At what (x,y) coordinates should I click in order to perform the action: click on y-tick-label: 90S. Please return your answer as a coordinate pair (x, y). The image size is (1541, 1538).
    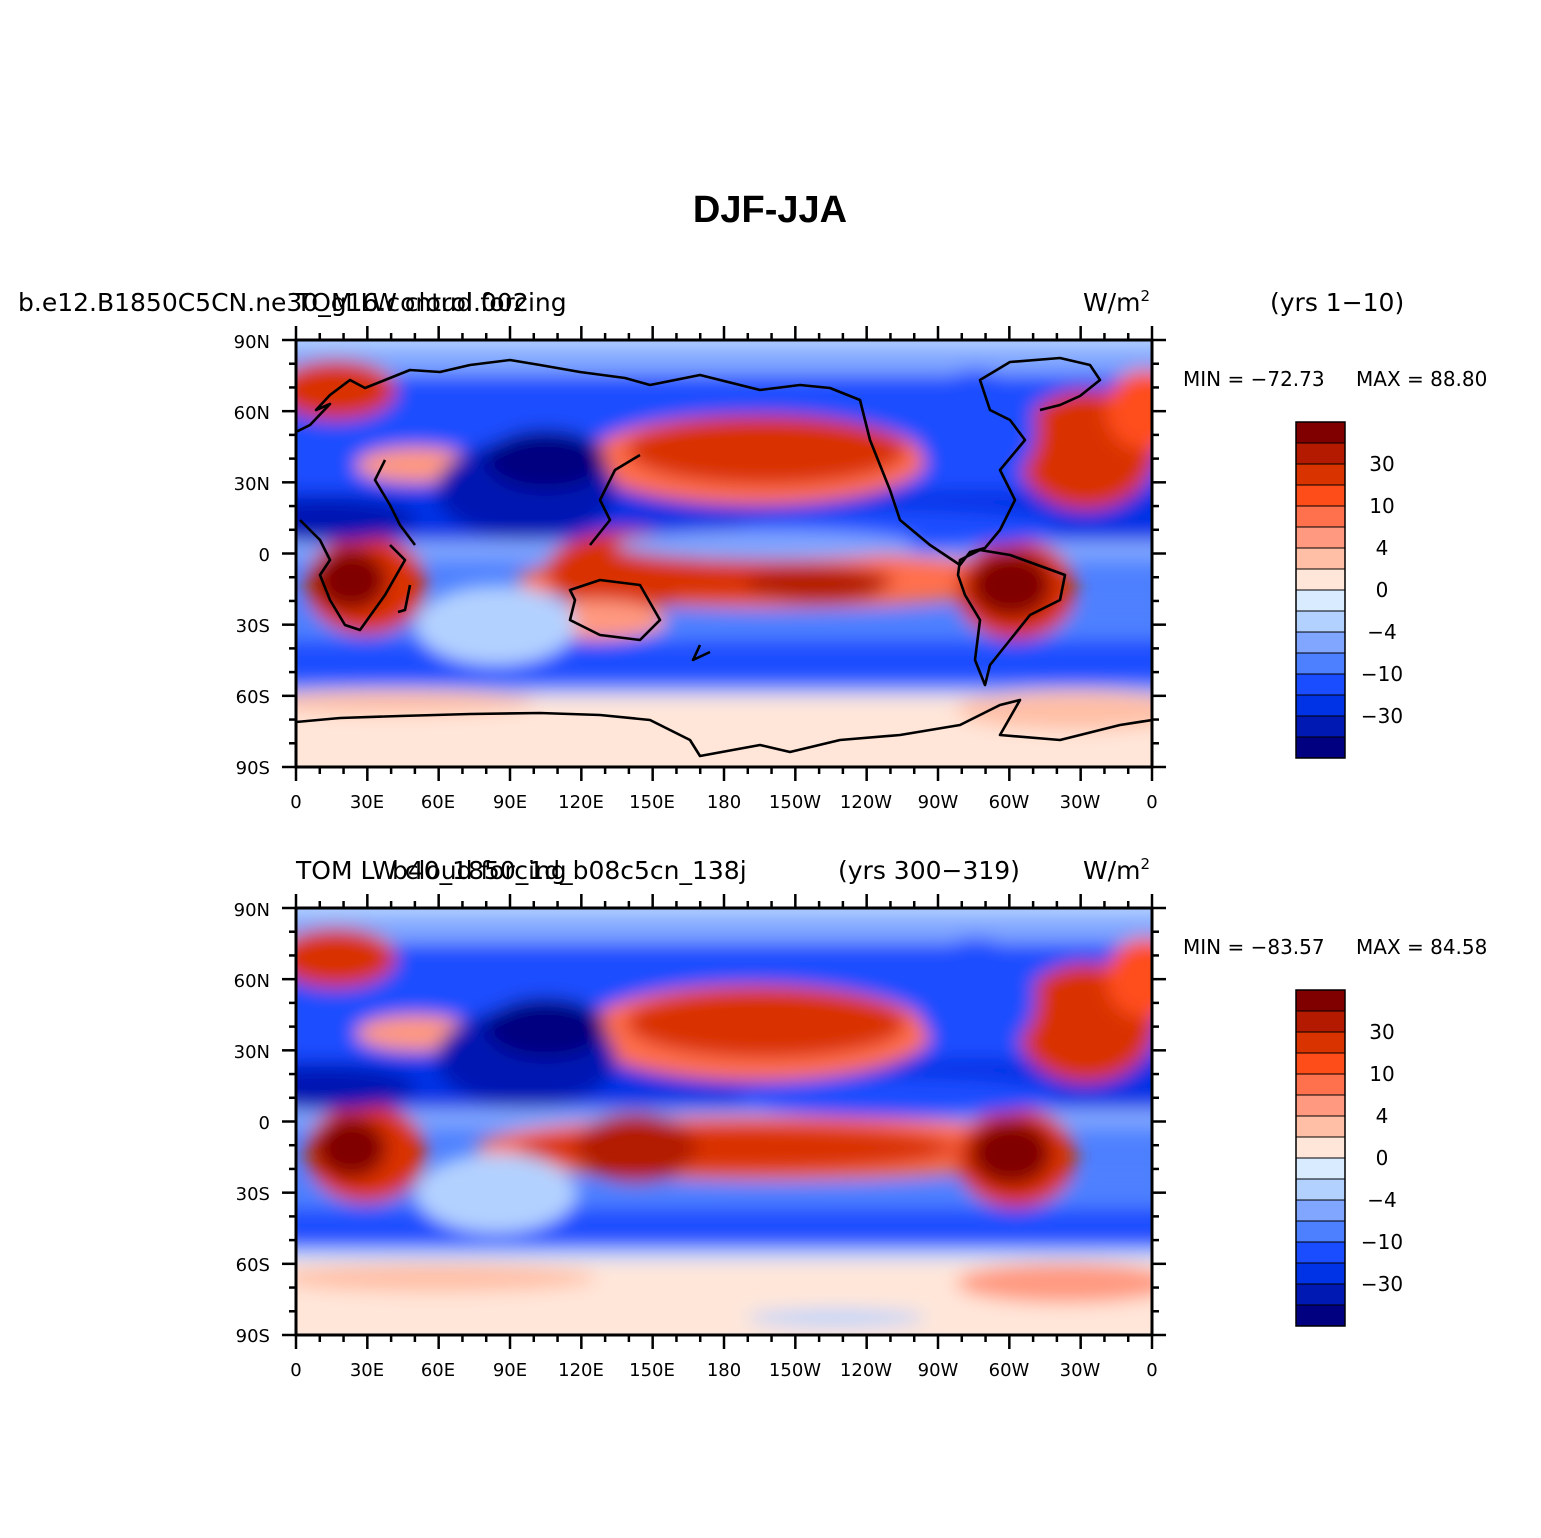
    Looking at the image, I should click on (253, 1336).